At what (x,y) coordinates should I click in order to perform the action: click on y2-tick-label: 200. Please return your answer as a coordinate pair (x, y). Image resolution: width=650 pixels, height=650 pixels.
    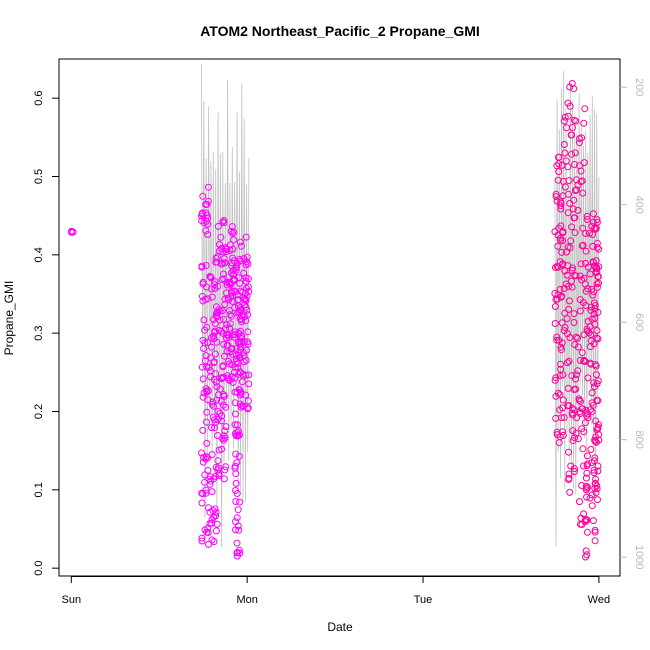
    Looking at the image, I should click on (639, 87).